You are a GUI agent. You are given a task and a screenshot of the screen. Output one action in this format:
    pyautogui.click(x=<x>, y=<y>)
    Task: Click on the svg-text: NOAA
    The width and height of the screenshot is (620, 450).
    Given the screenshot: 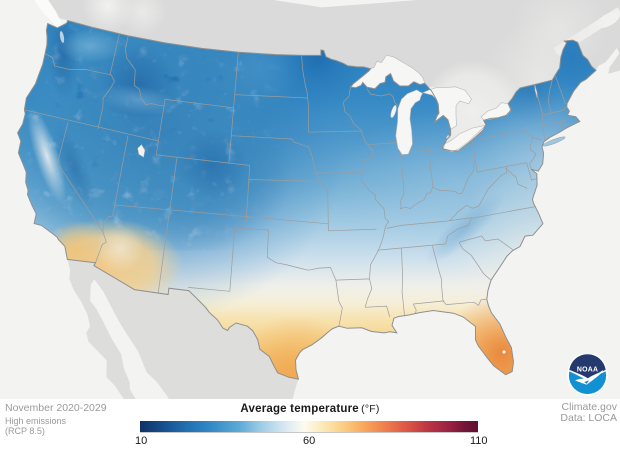 What is the action you would take?
    pyautogui.click(x=588, y=370)
    